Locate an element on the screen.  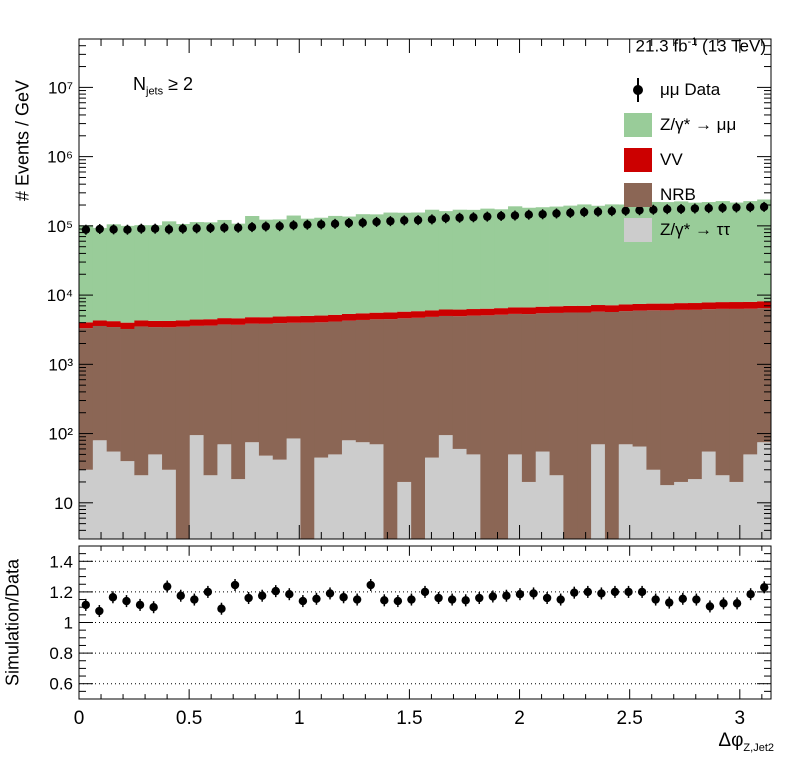
legend-swatch-vv is located at coordinates (638, 159).